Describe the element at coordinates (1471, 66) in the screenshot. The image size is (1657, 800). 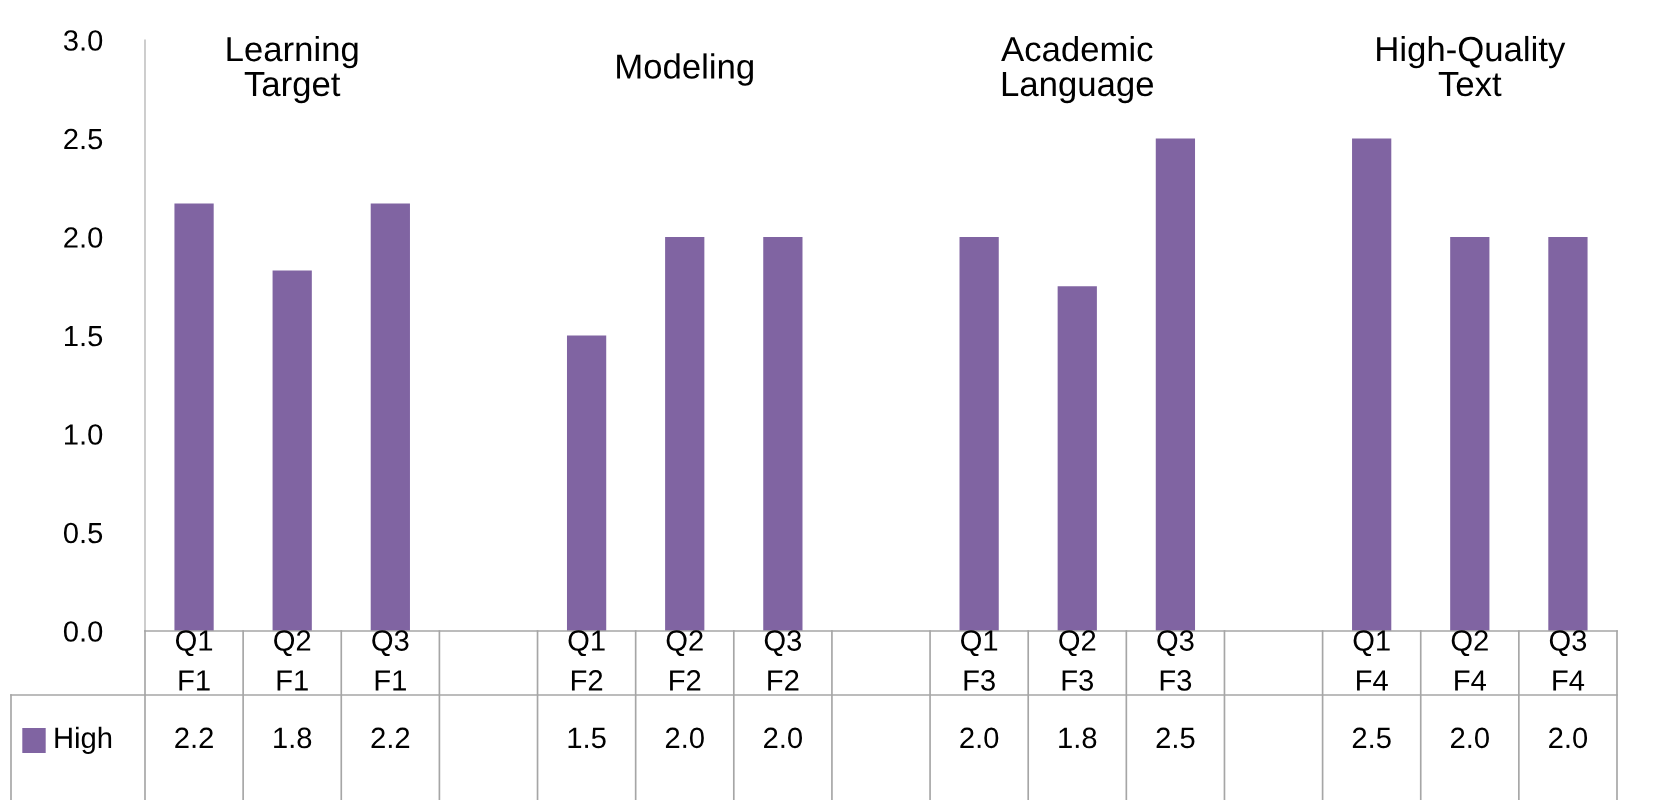
I see `annotation: High-Quality Text` at that location.